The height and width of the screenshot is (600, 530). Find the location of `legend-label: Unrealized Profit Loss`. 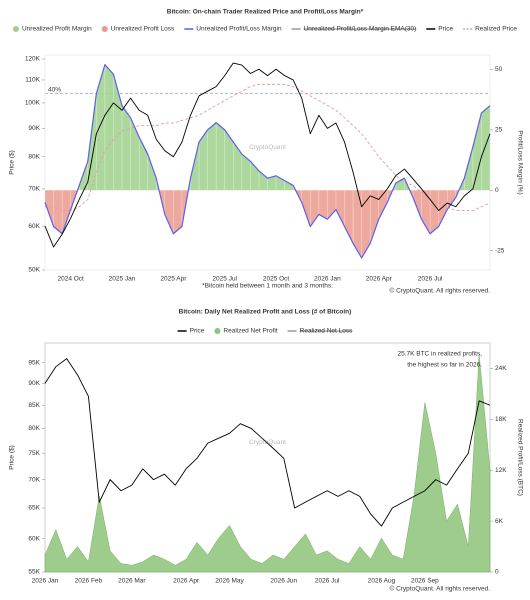

legend-label: Unrealized Profit Loss is located at coordinates (143, 29).